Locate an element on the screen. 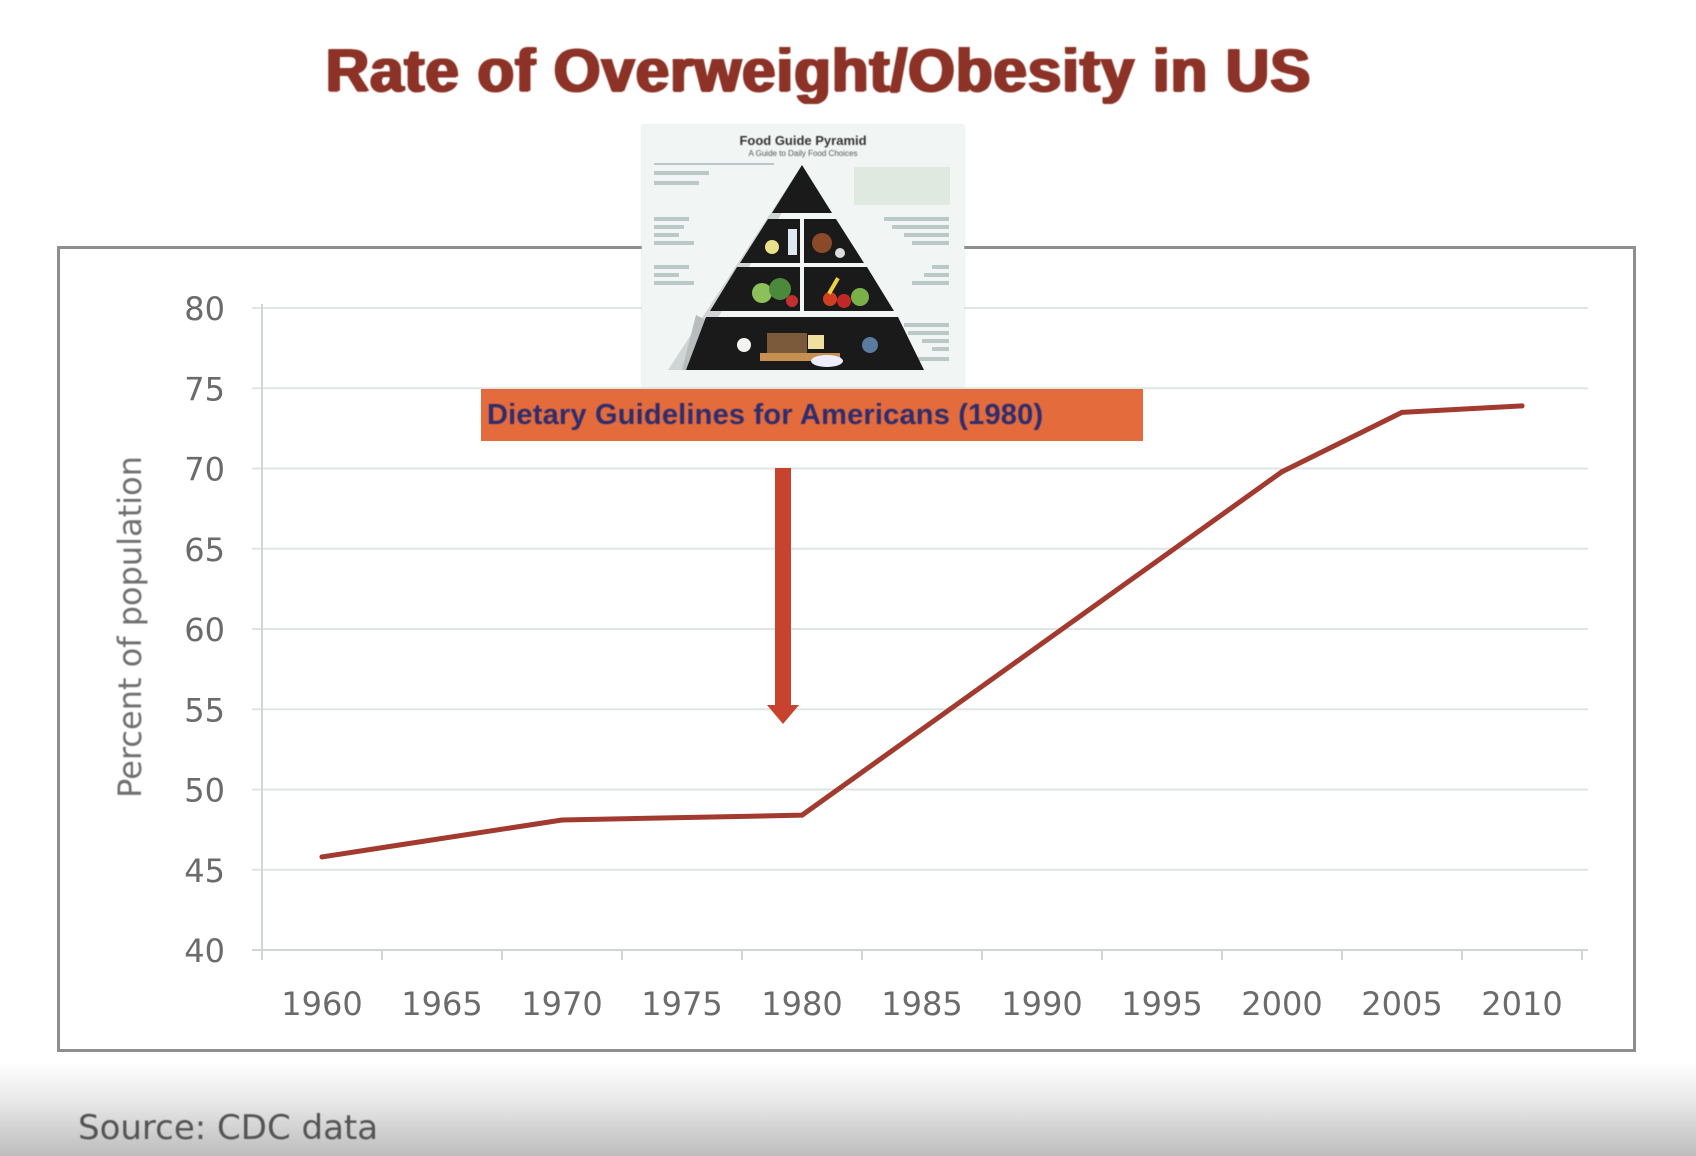 This screenshot has width=1696, height=1156. arrow-shaft is located at coordinates (783, 586).